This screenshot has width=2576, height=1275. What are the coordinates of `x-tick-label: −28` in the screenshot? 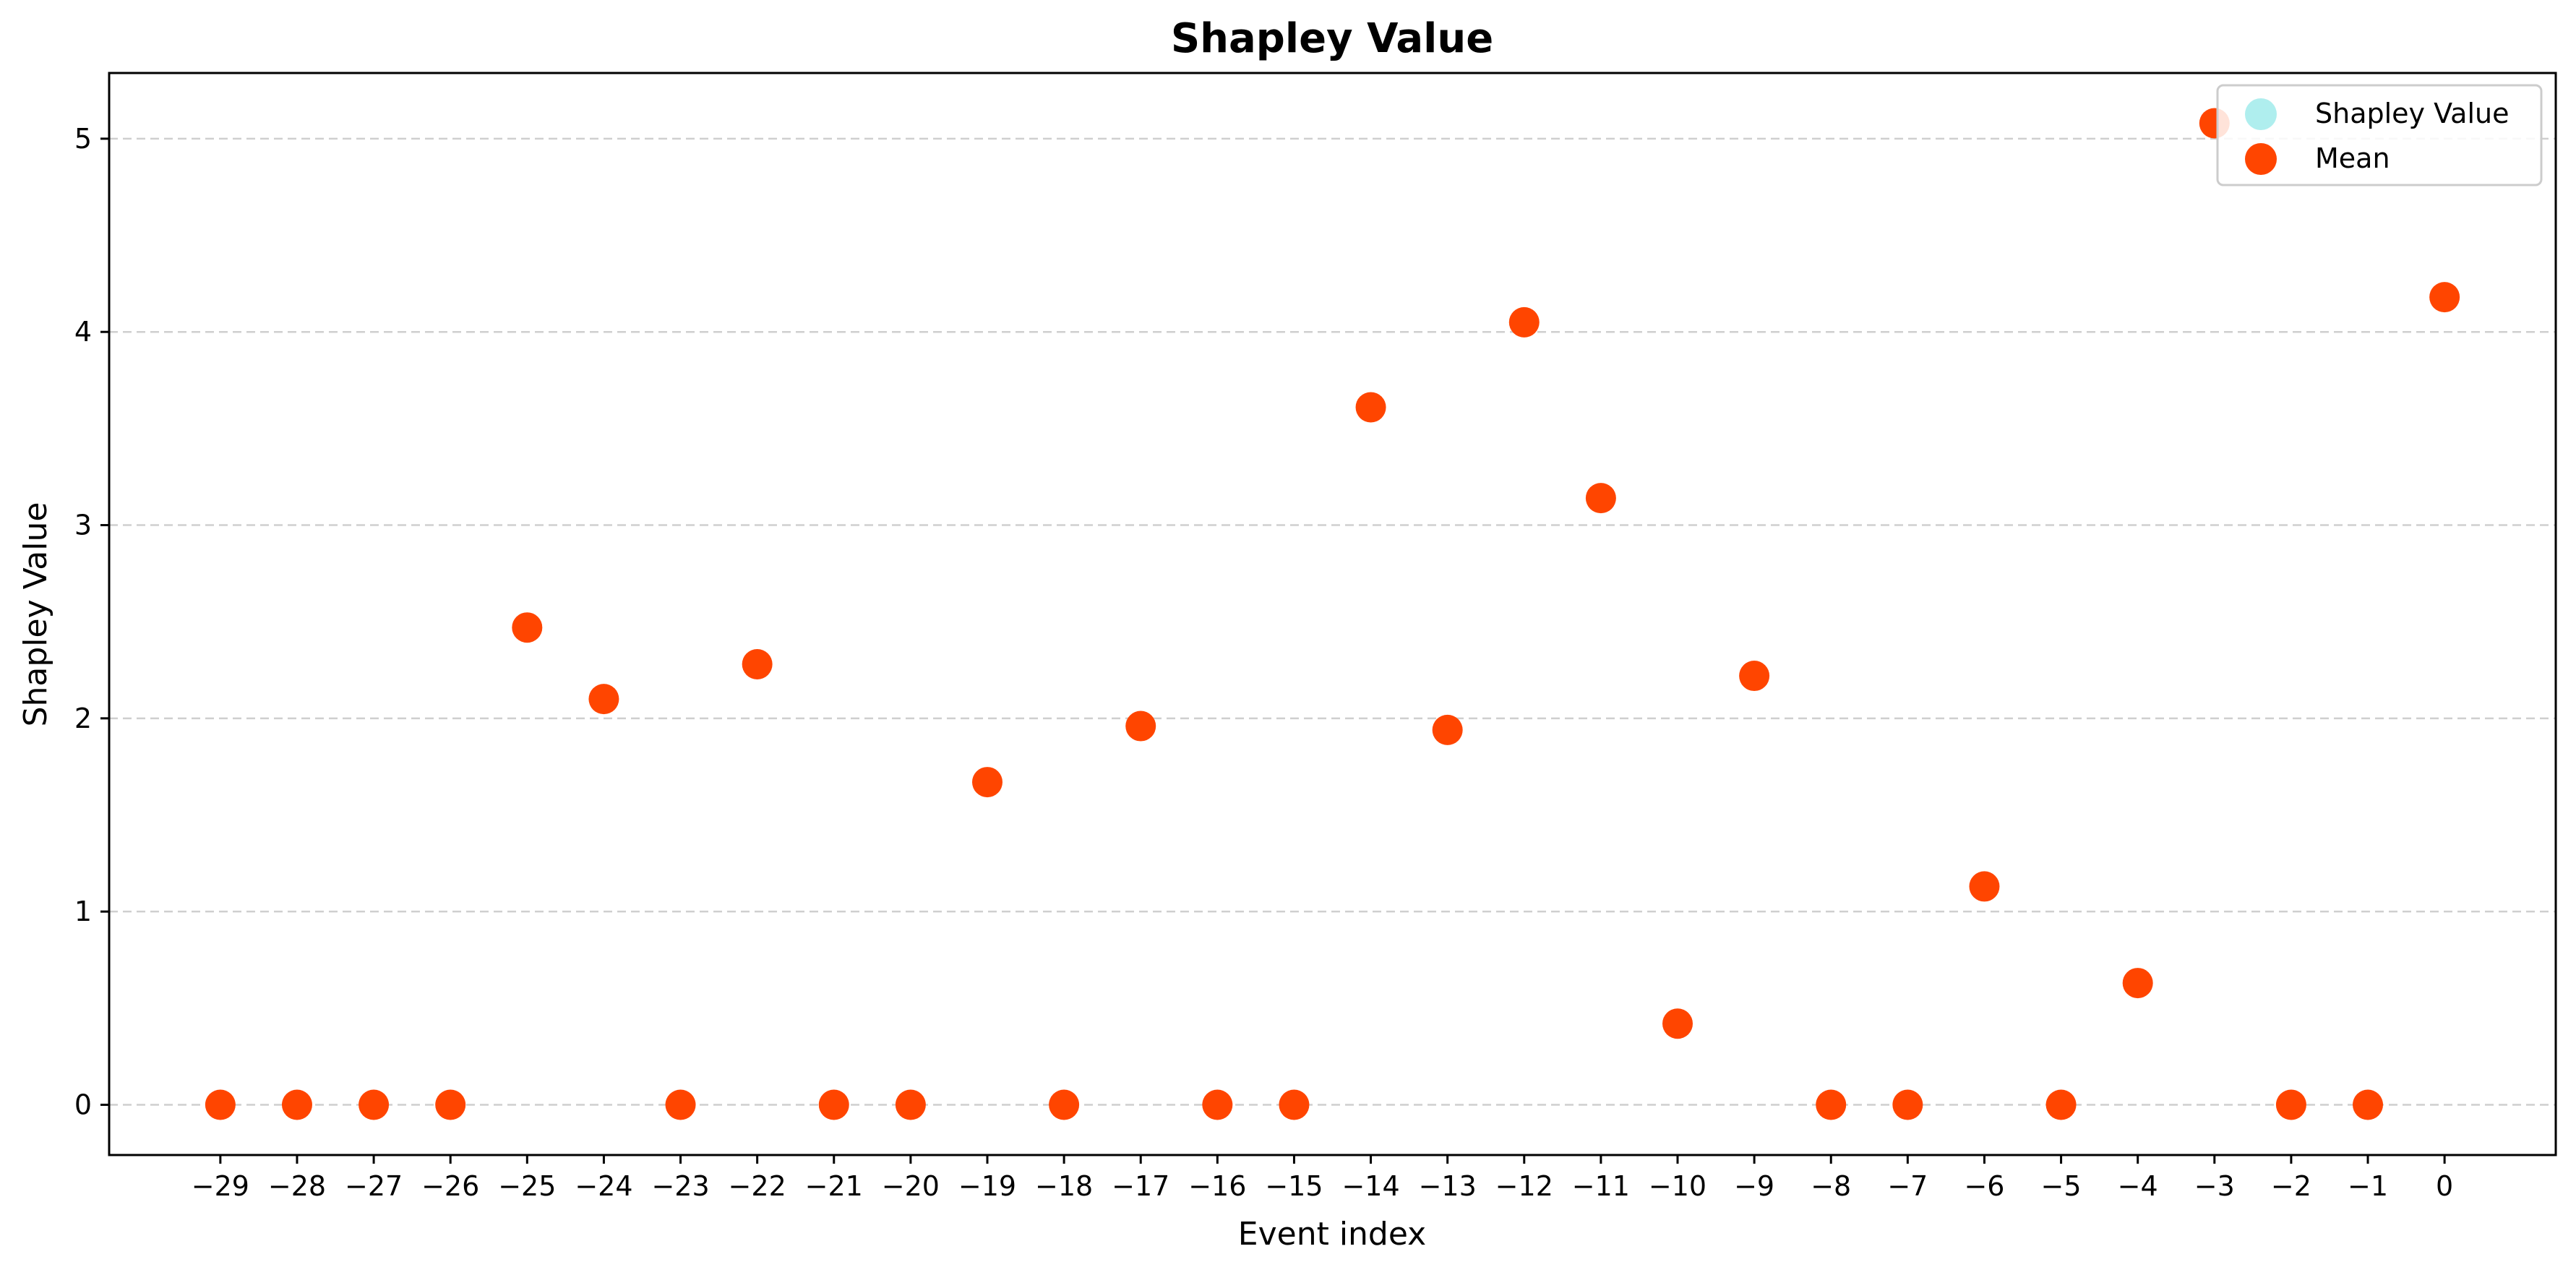 It's located at (297, 1186).